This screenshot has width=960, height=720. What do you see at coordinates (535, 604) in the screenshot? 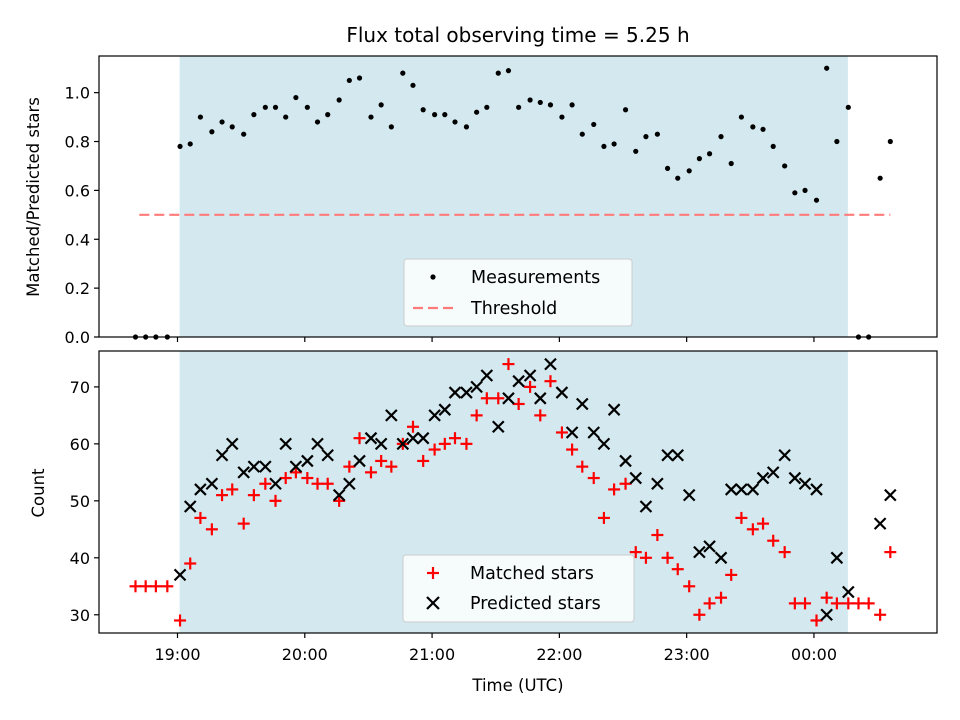
I see `legend-predicted-label: Predicted stars` at bounding box center [535, 604].